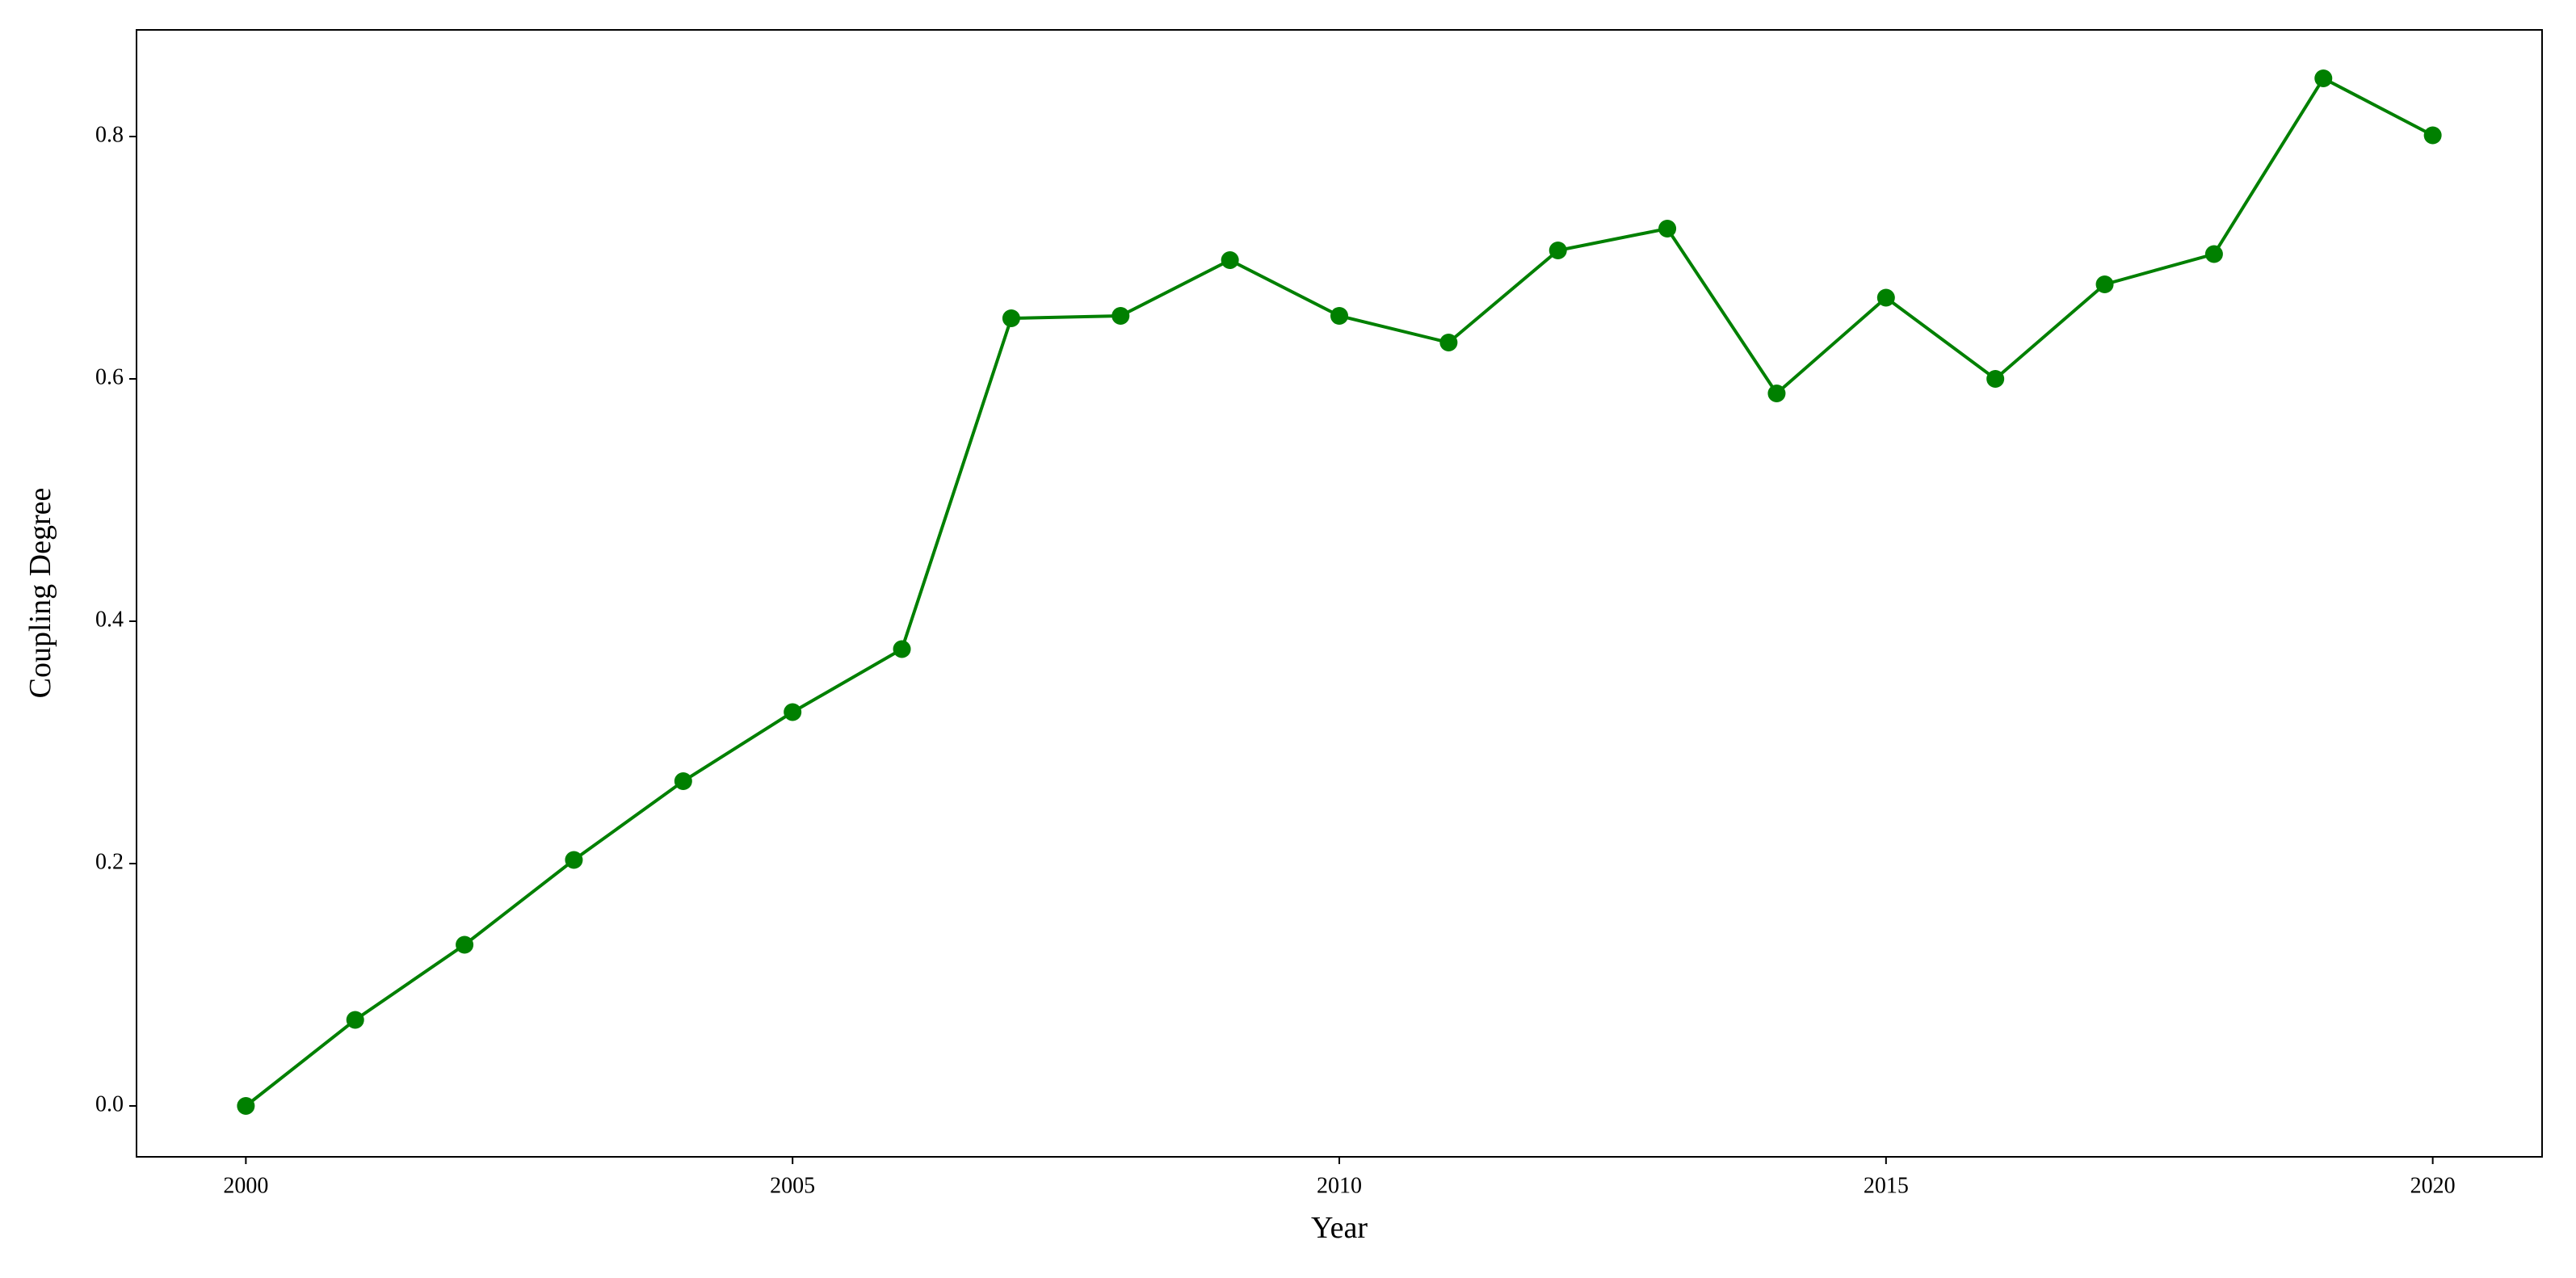  Describe the element at coordinates (246, 1186) in the screenshot. I see `x-tick-label: 2000` at that location.